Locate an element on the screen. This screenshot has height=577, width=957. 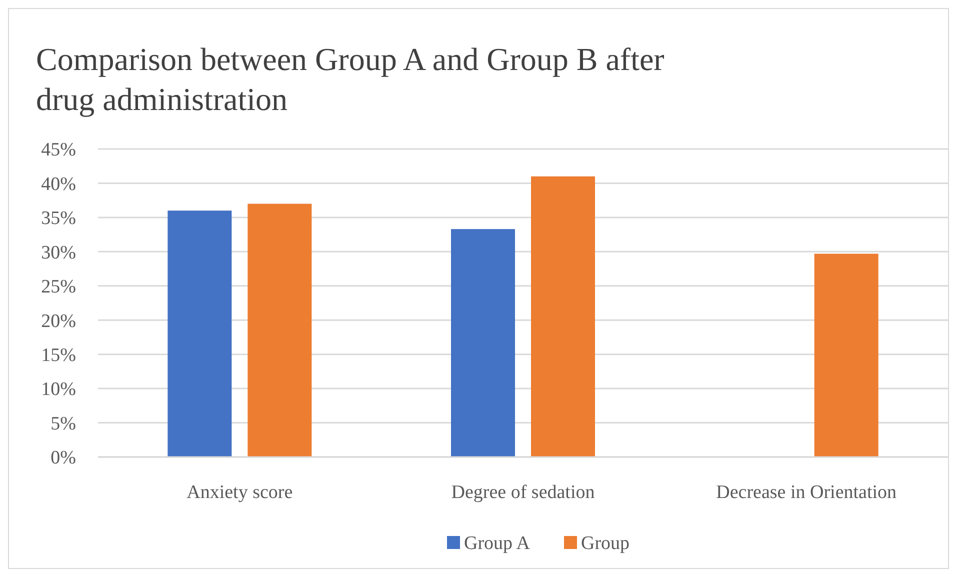
x-tick-label: Anxiety score is located at coordinates (239, 492).